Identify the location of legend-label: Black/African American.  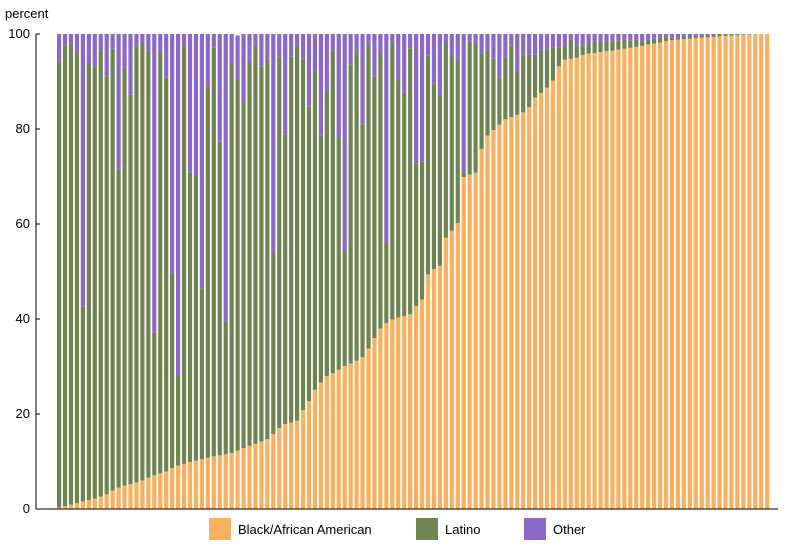
(305, 529).